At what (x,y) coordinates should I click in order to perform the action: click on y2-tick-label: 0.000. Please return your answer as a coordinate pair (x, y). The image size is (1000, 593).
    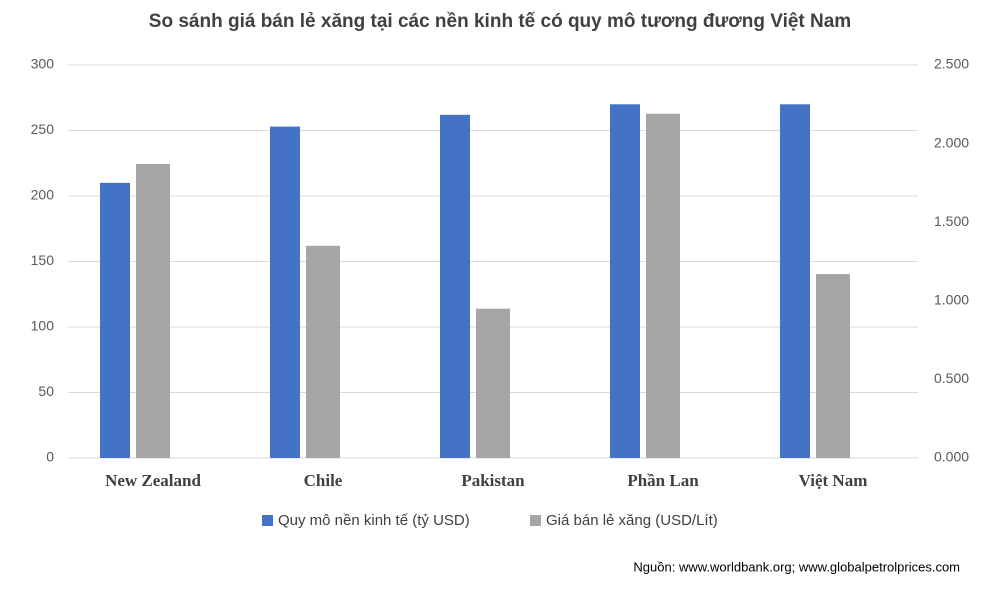
    Looking at the image, I should click on (951, 457).